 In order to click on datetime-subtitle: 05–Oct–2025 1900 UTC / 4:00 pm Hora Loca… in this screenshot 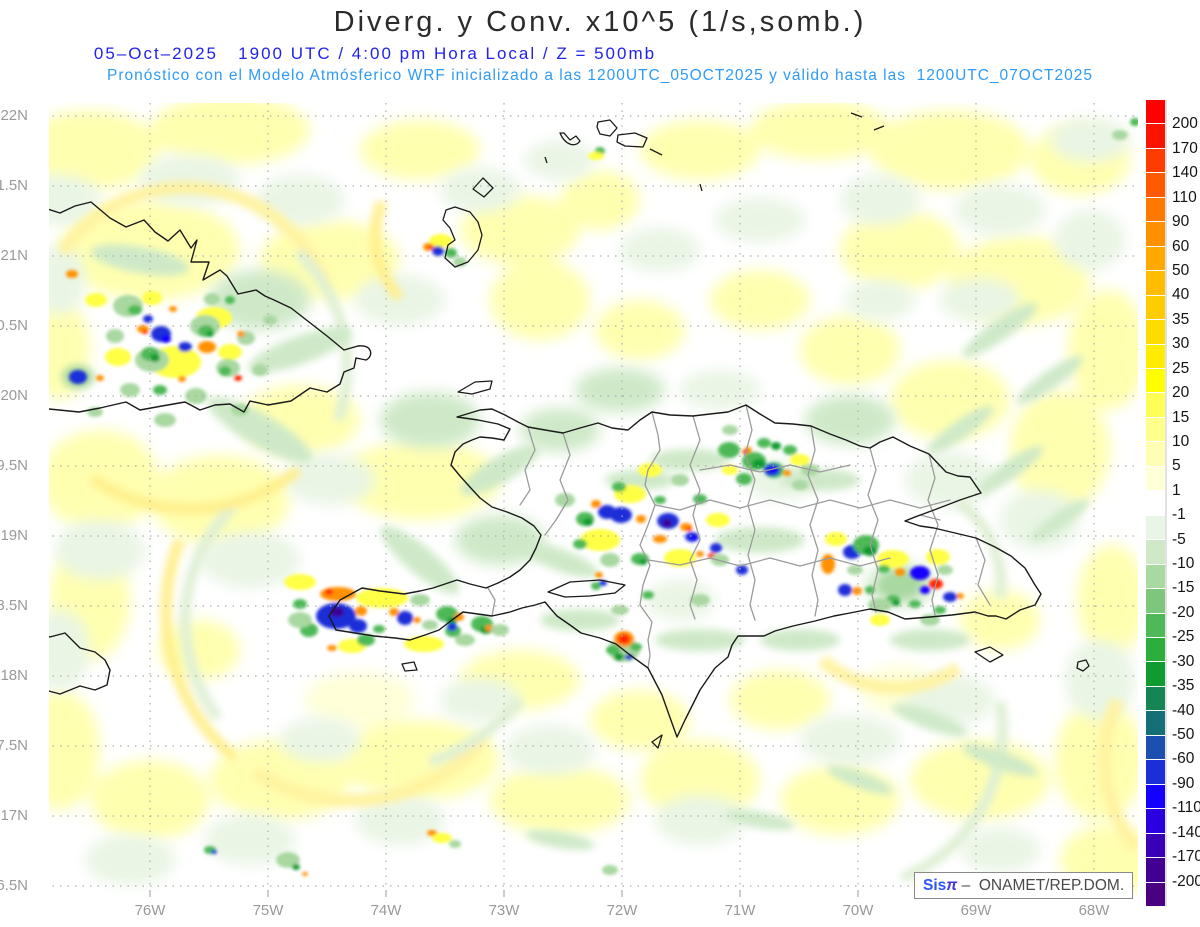, I will do `click(375, 53)`.